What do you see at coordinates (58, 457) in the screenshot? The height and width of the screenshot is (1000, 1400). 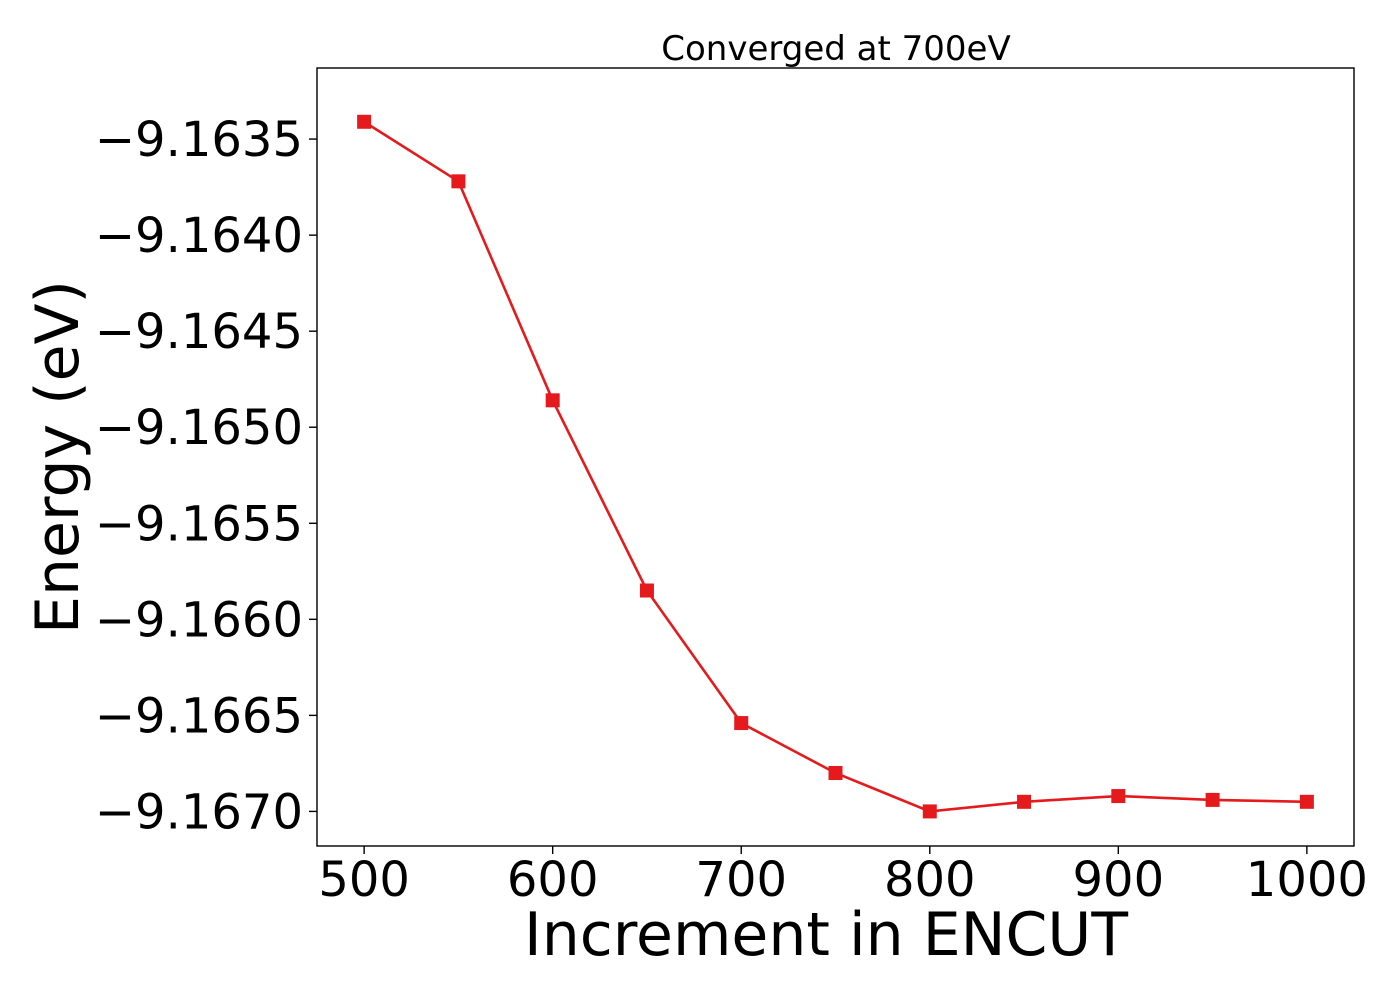 I see `y-axis-label: Energy (eV)` at bounding box center [58, 457].